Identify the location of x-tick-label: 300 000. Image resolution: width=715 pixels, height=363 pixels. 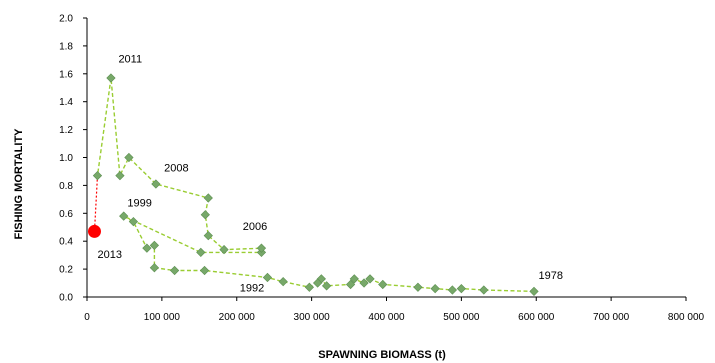
(312, 317).